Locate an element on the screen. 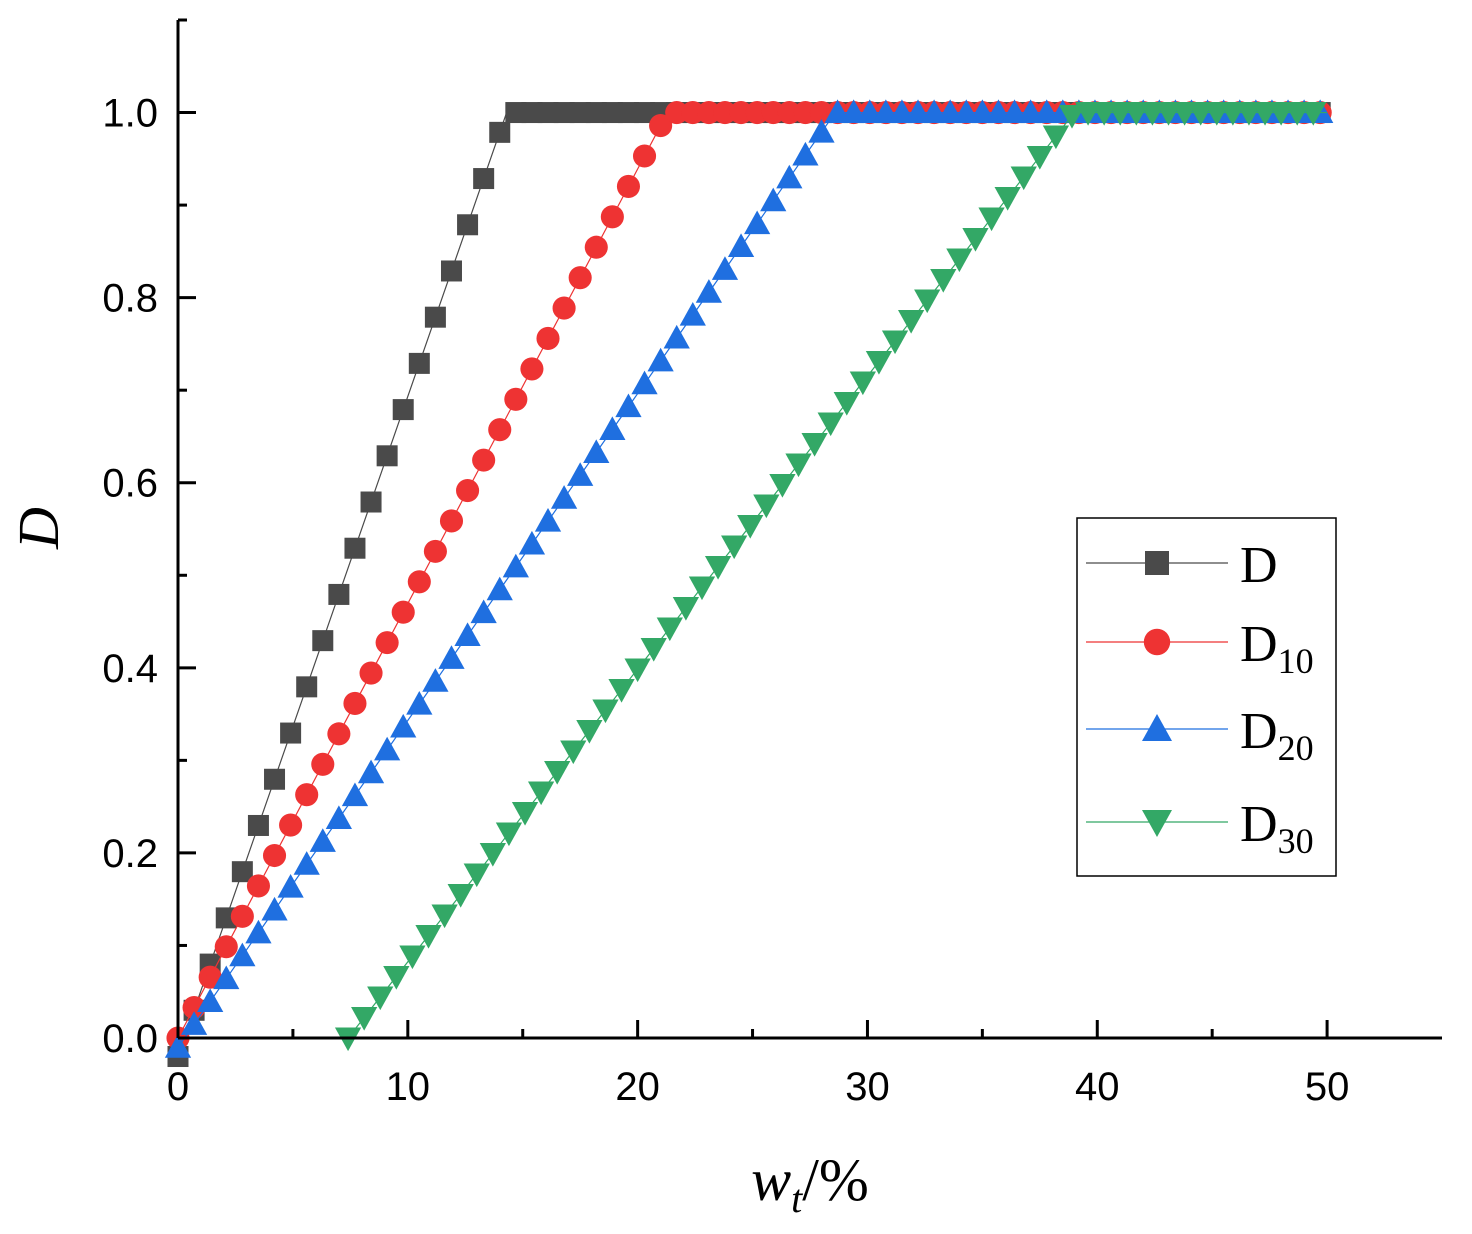 The image size is (1472, 1234). legend-label-main: D is located at coordinates (1259, 565).